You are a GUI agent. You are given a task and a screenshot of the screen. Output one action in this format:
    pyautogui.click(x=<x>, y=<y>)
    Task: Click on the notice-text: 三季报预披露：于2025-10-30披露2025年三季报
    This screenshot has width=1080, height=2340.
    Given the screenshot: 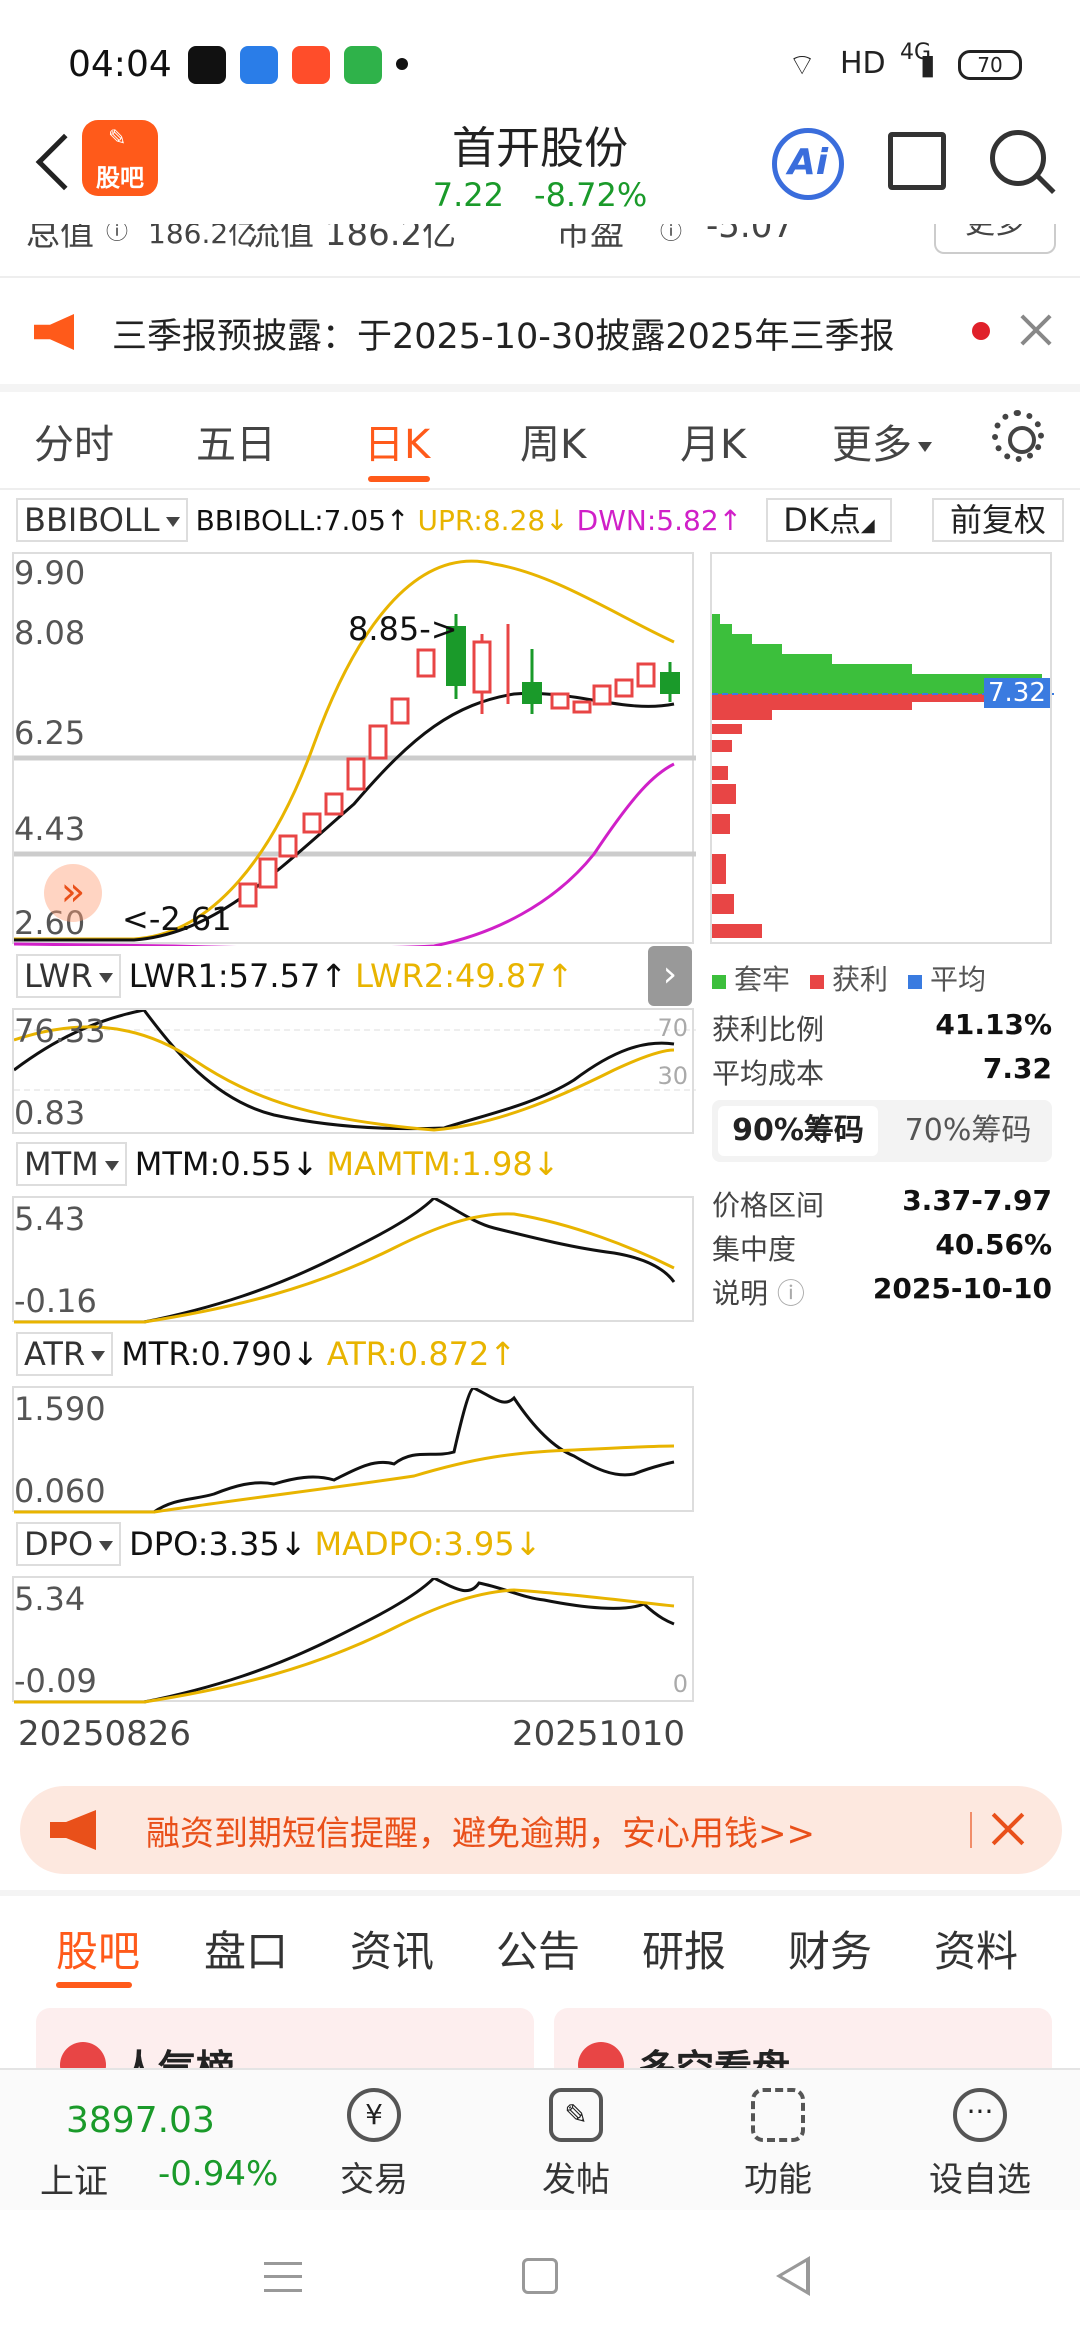 What is the action you would take?
    pyautogui.click(x=503, y=337)
    